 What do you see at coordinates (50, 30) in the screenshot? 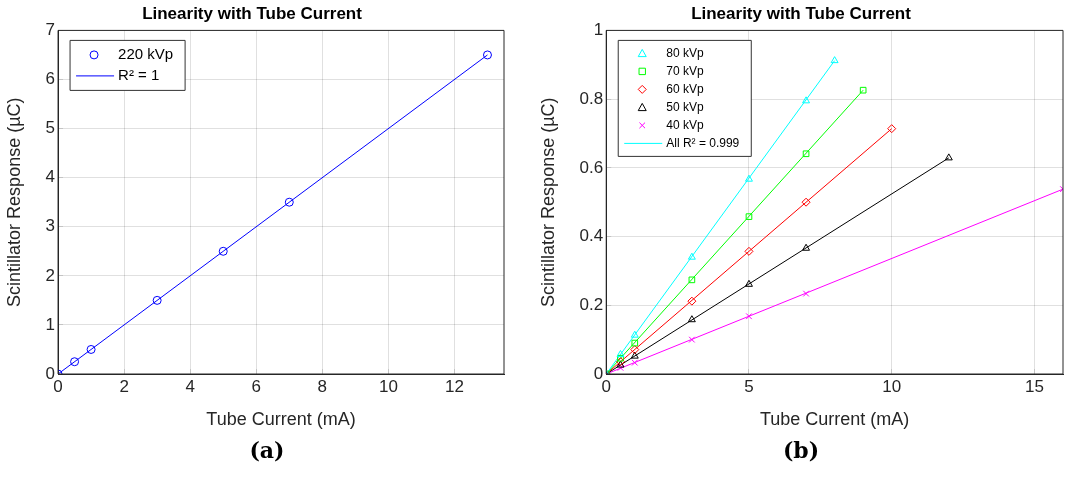
I see `y-tick-label: 7` at bounding box center [50, 30].